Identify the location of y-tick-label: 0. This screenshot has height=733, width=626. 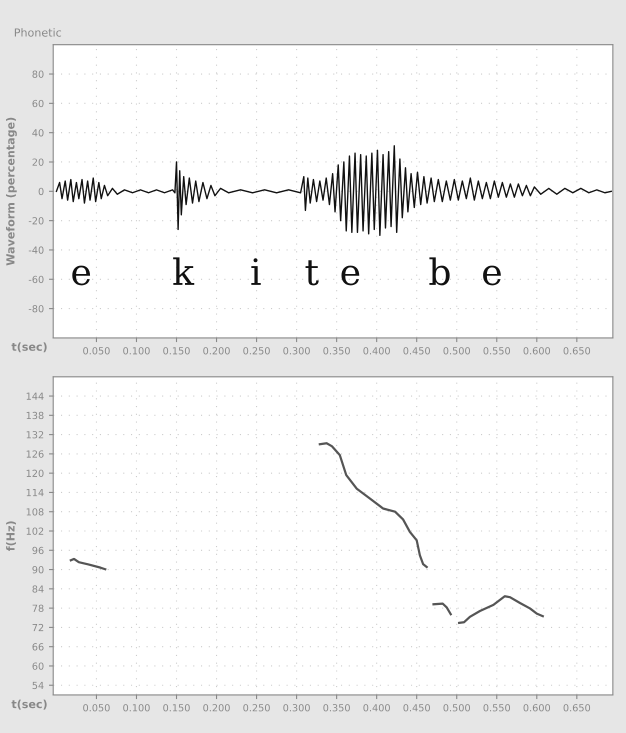
(41, 192).